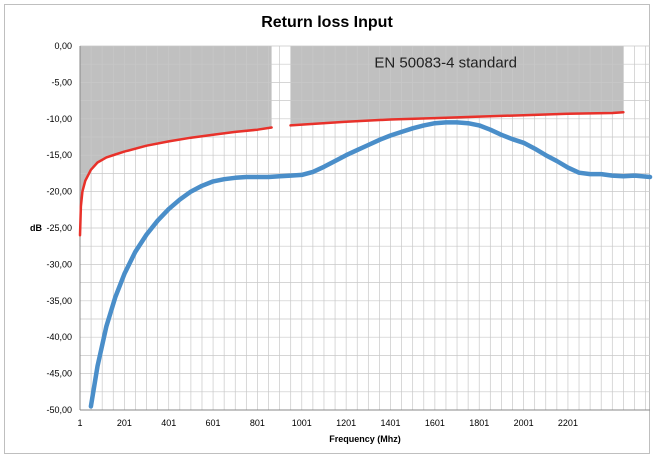  Describe the element at coordinates (59, 301) in the screenshot. I see `y-tick-label: -35,00` at that location.